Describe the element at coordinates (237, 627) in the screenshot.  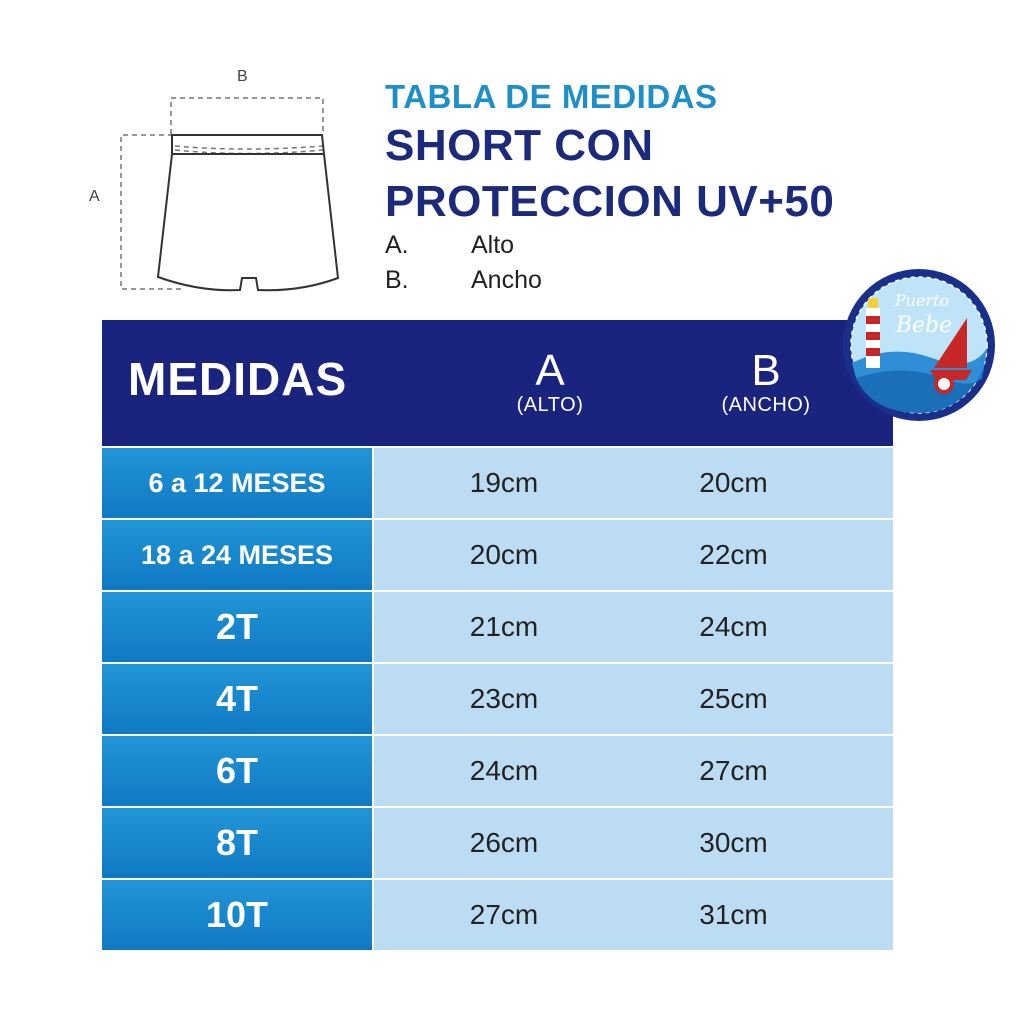
I see `size-cell: 2T` at that location.